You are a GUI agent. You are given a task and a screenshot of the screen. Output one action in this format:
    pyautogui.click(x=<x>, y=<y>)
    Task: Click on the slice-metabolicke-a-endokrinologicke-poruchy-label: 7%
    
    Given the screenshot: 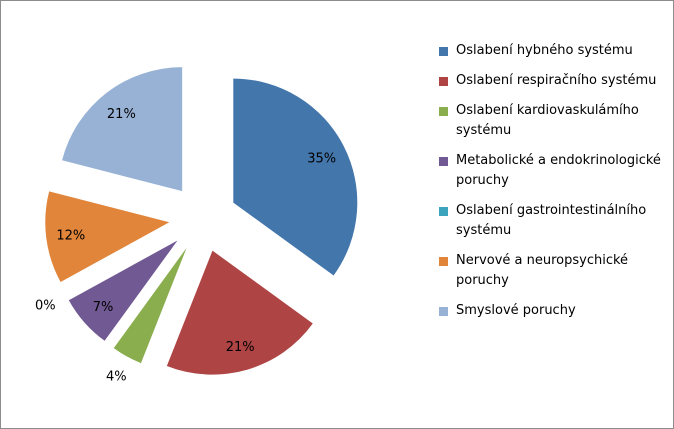 What is the action you would take?
    pyautogui.click(x=103, y=307)
    